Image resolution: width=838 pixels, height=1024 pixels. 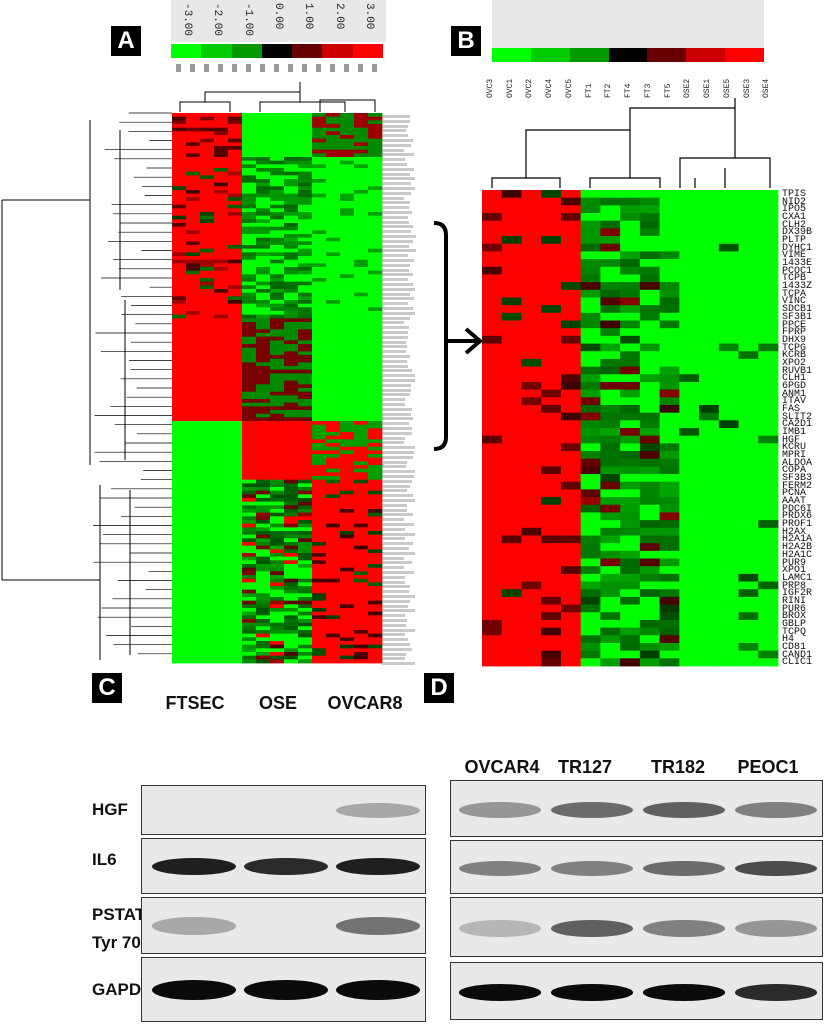 I want to click on panel-a-scale-box, so click(x=278, y=21).